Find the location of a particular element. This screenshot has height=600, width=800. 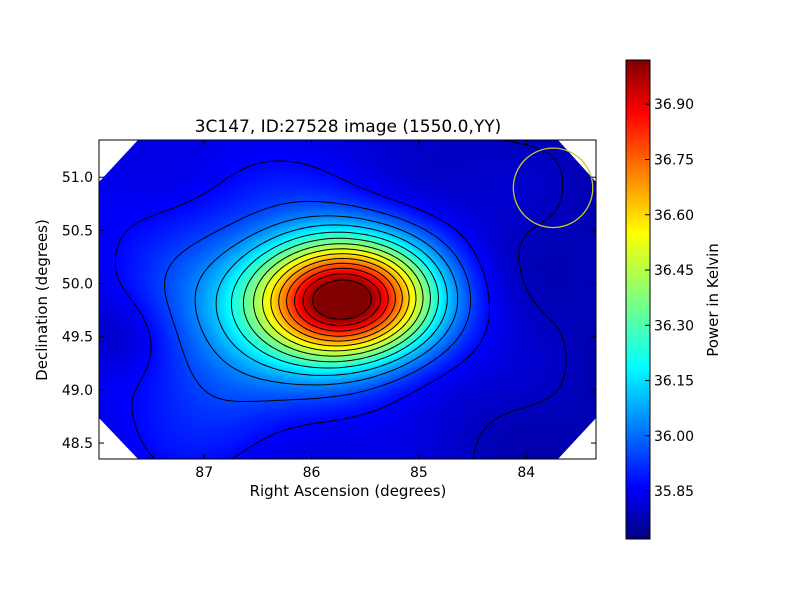

y-tick-label: 50.0 is located at coordinates (77, 285).